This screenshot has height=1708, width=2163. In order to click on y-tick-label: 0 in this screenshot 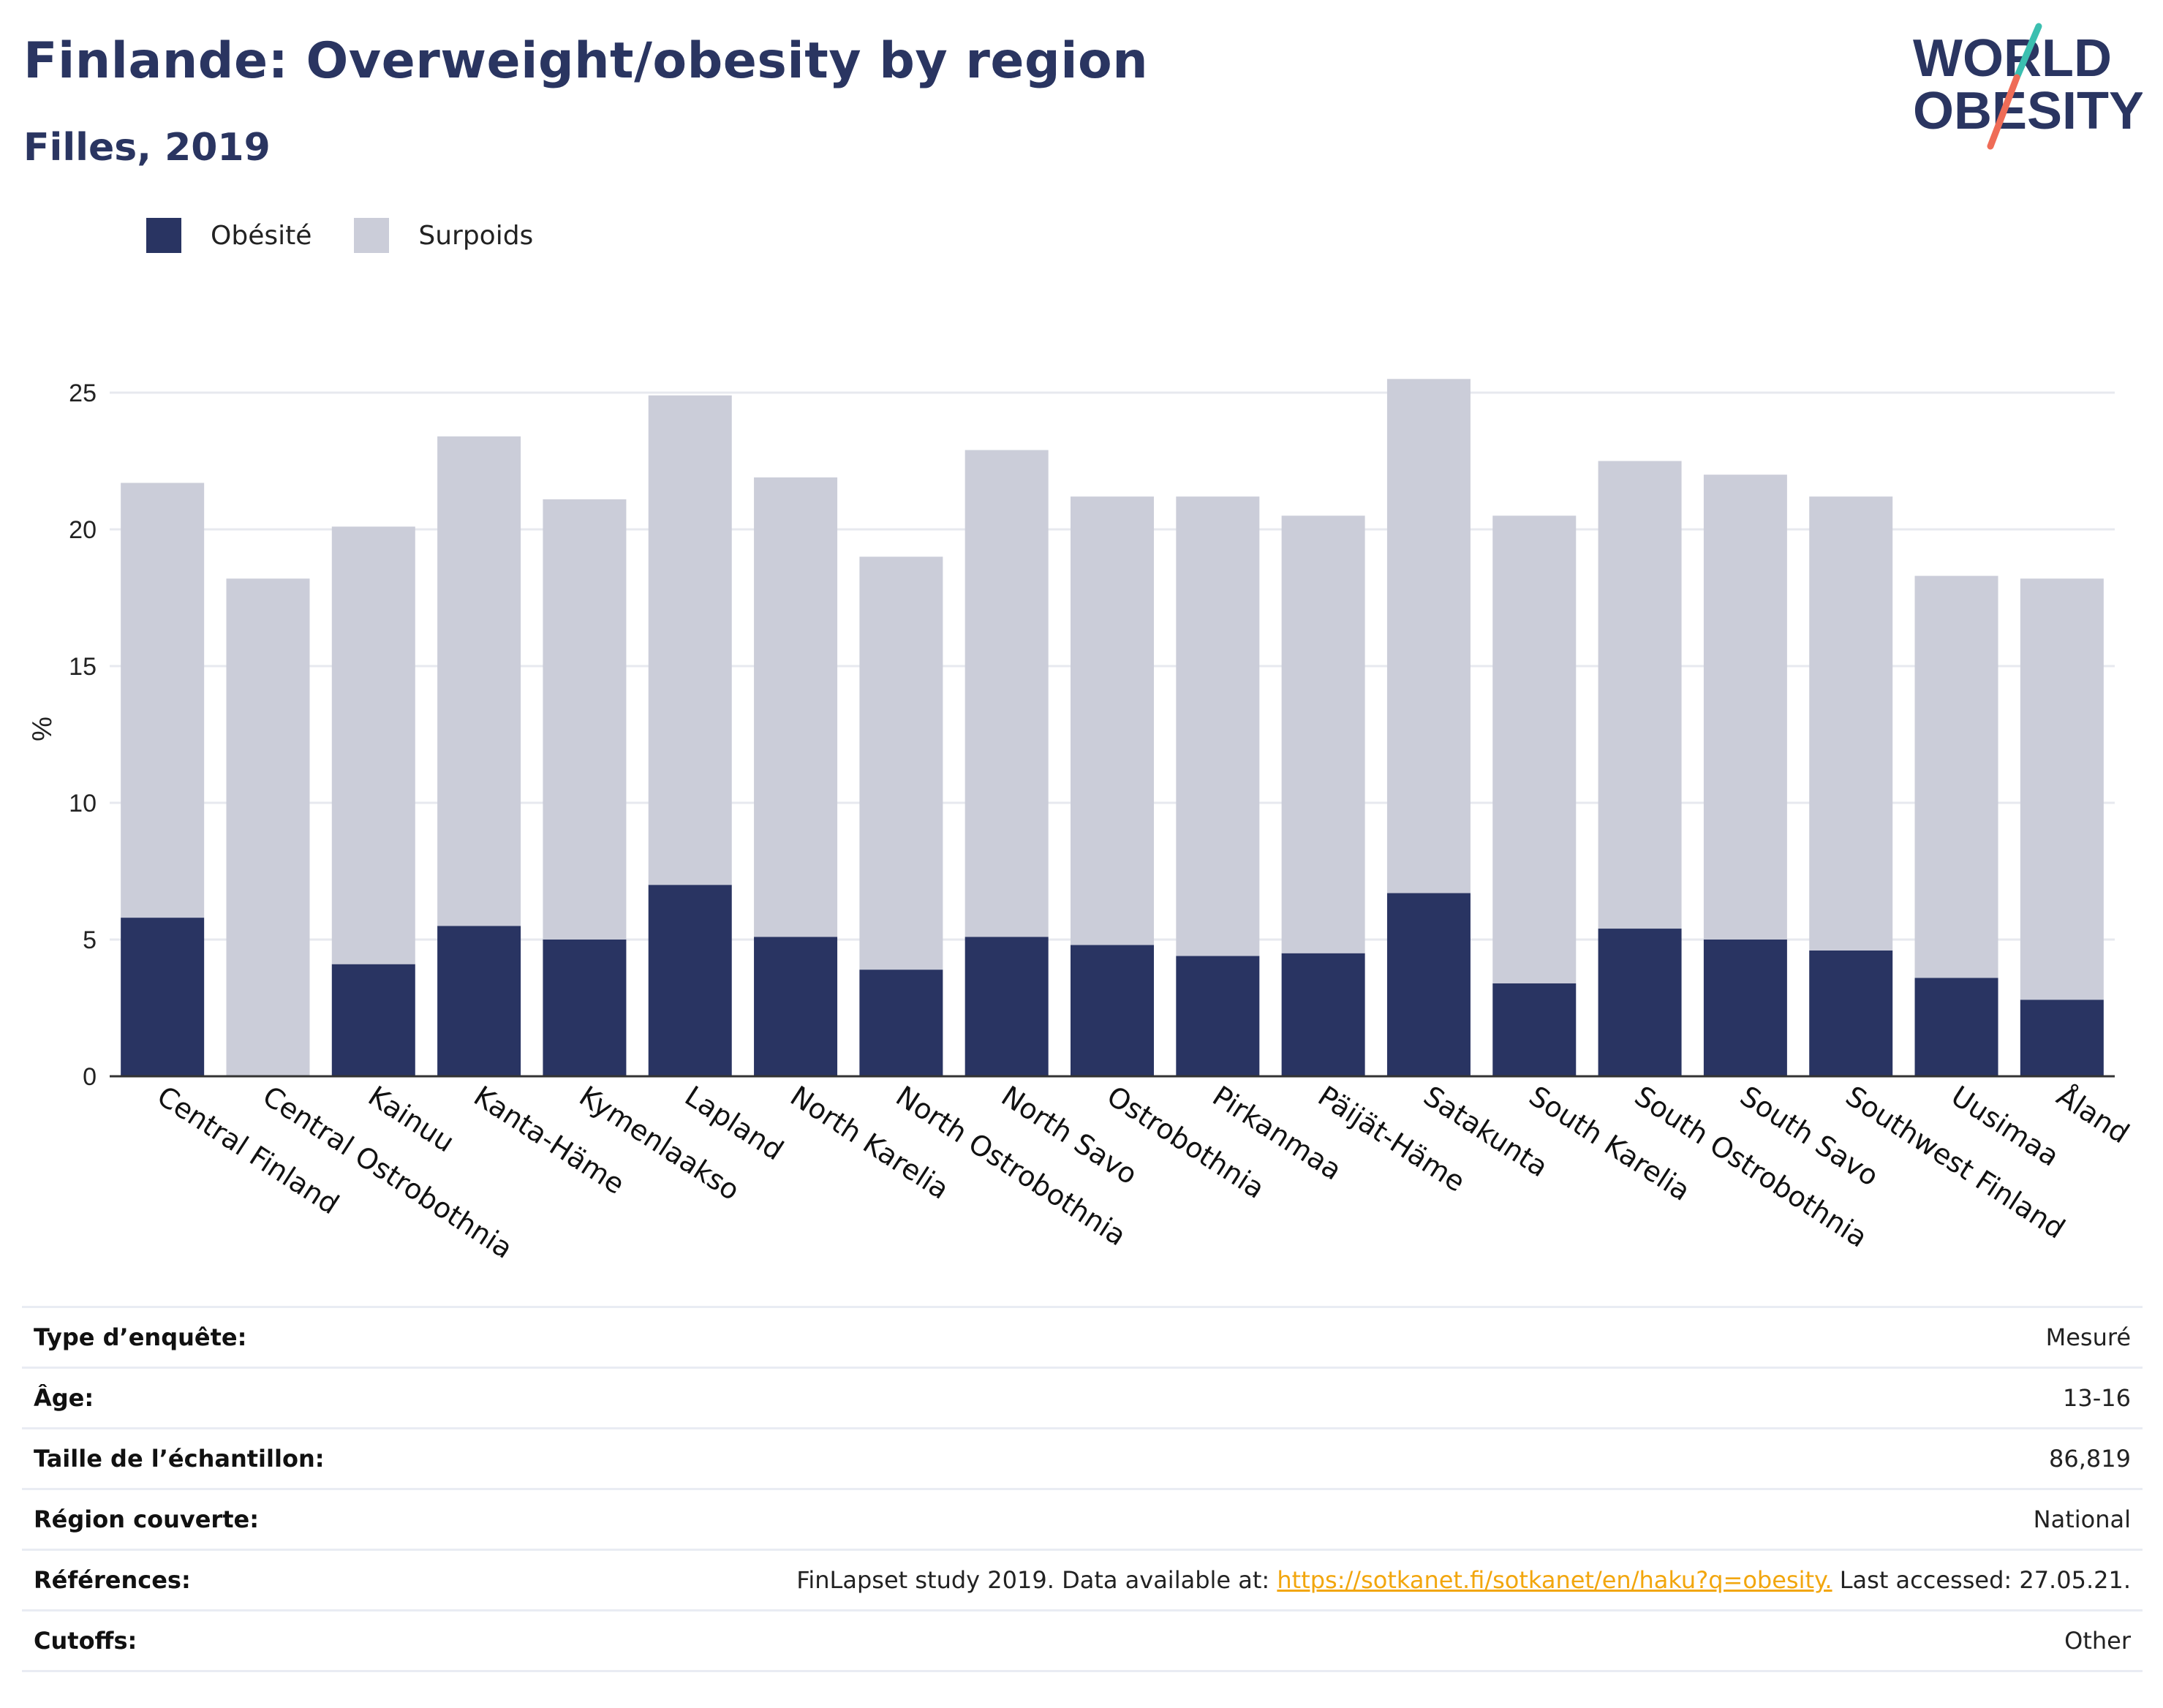, I will do `click(90, 1077)`.